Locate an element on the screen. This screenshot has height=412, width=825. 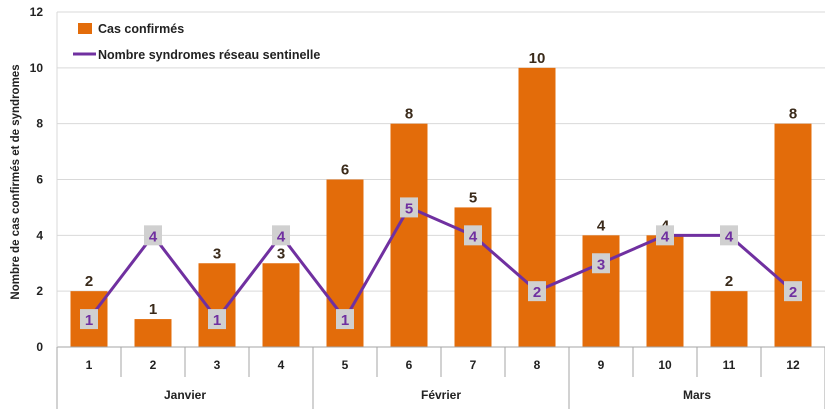
y-axis-label: Nombre de cas confirmés et de syndromes is located at coordinates (16, 181).